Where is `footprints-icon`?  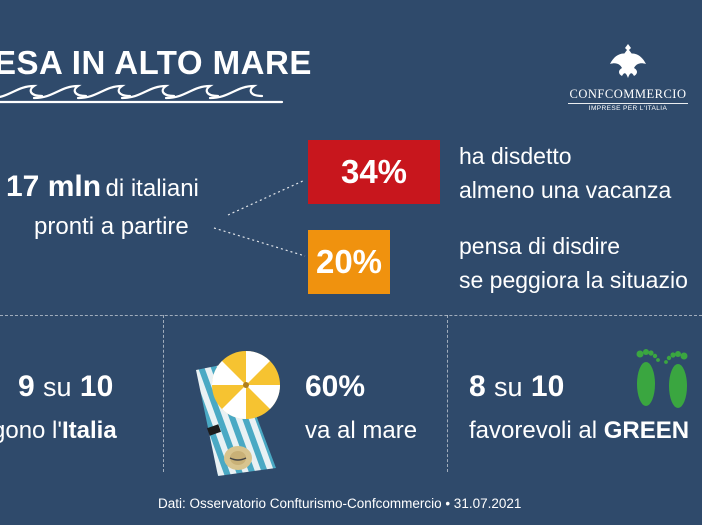 footprints-icon is located at coordinates (662, 378).